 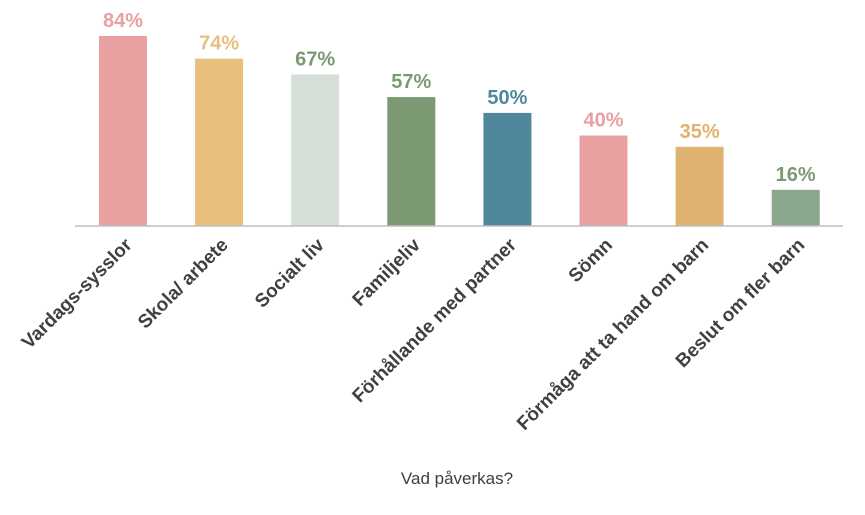 What do you see at coordinates (613, 335) in the screenshot?
I see `category-label-7: Förmåga att ta hand om barn` at bounding box center [613, 335].